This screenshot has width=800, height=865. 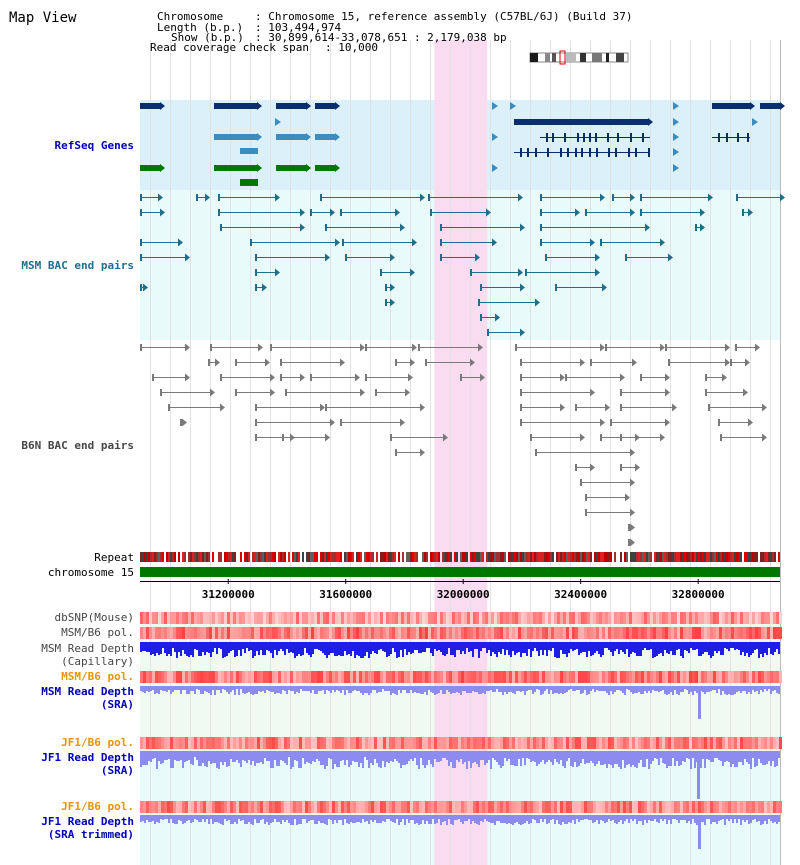 What do you see at coordinates (94, 145) in the screenshot?
I see `refseq-genes-label: RefSeq Genes` at bounding box center [94, 145].